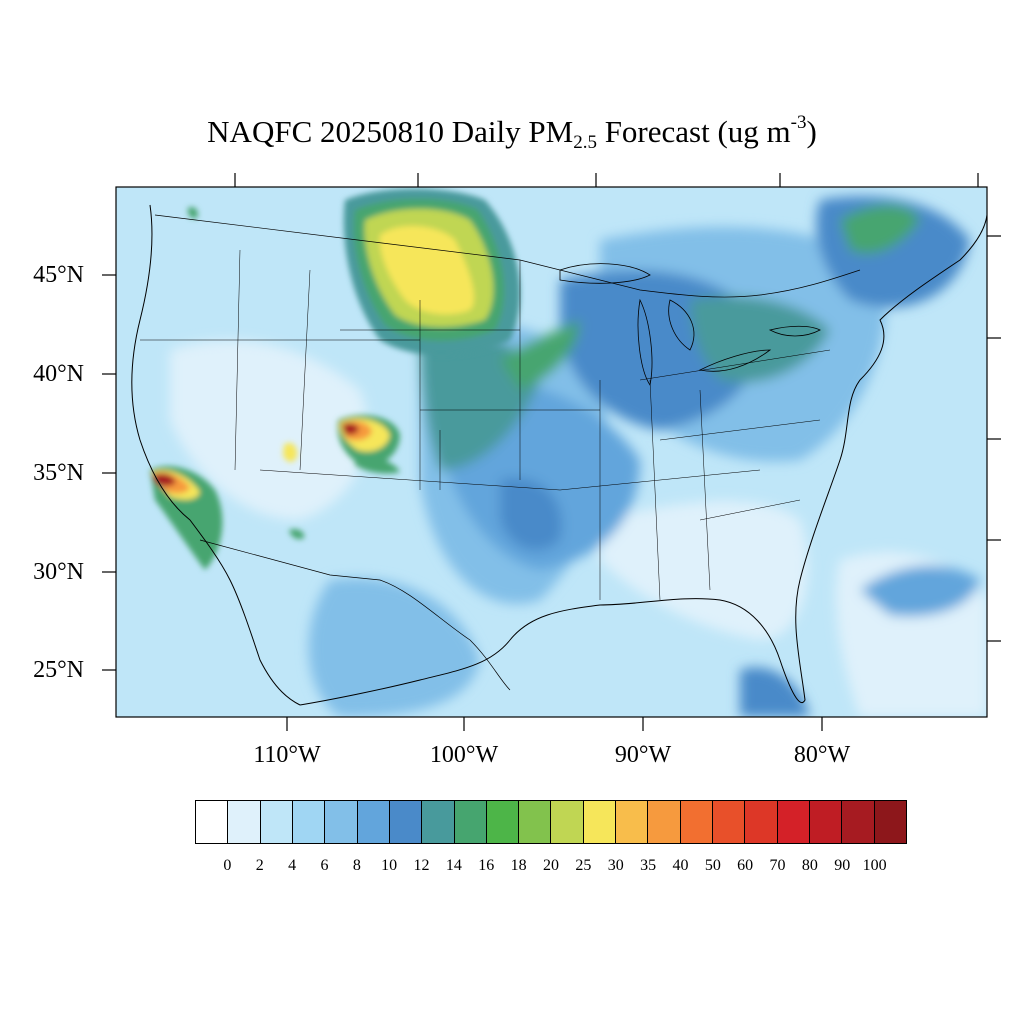 The height and width of the screenshot is (1024, 1024). What do you see at coordinates (389, 865) in the screenshot?
I see `colorbar-tick-label: 10` at bounding box center [389, 865].